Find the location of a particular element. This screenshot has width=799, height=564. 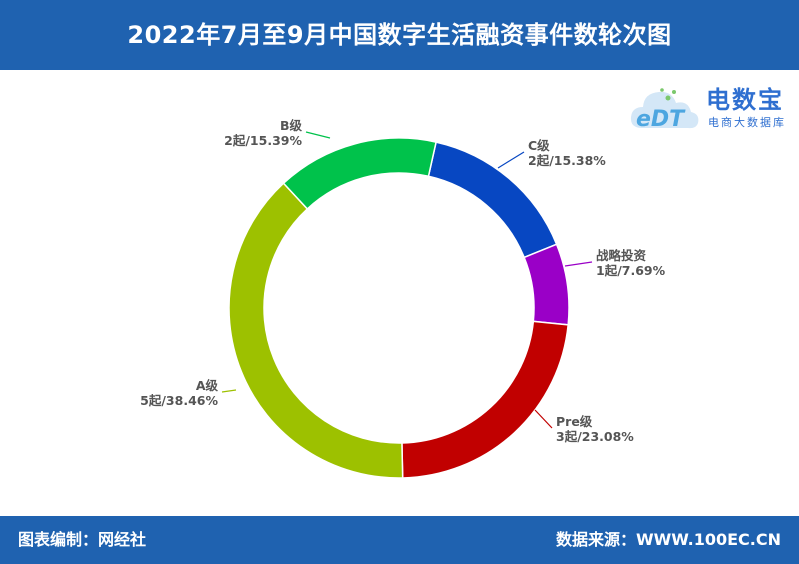

chart-title: 2022年7月至9月中国数字生活融资事件数轮次图 is located at coordinates (399, 35).